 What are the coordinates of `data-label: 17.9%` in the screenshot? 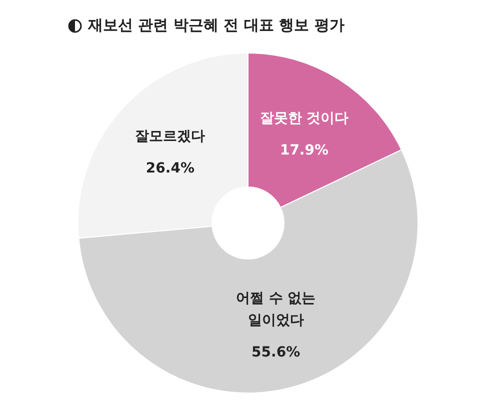 It's located at (304, 150).